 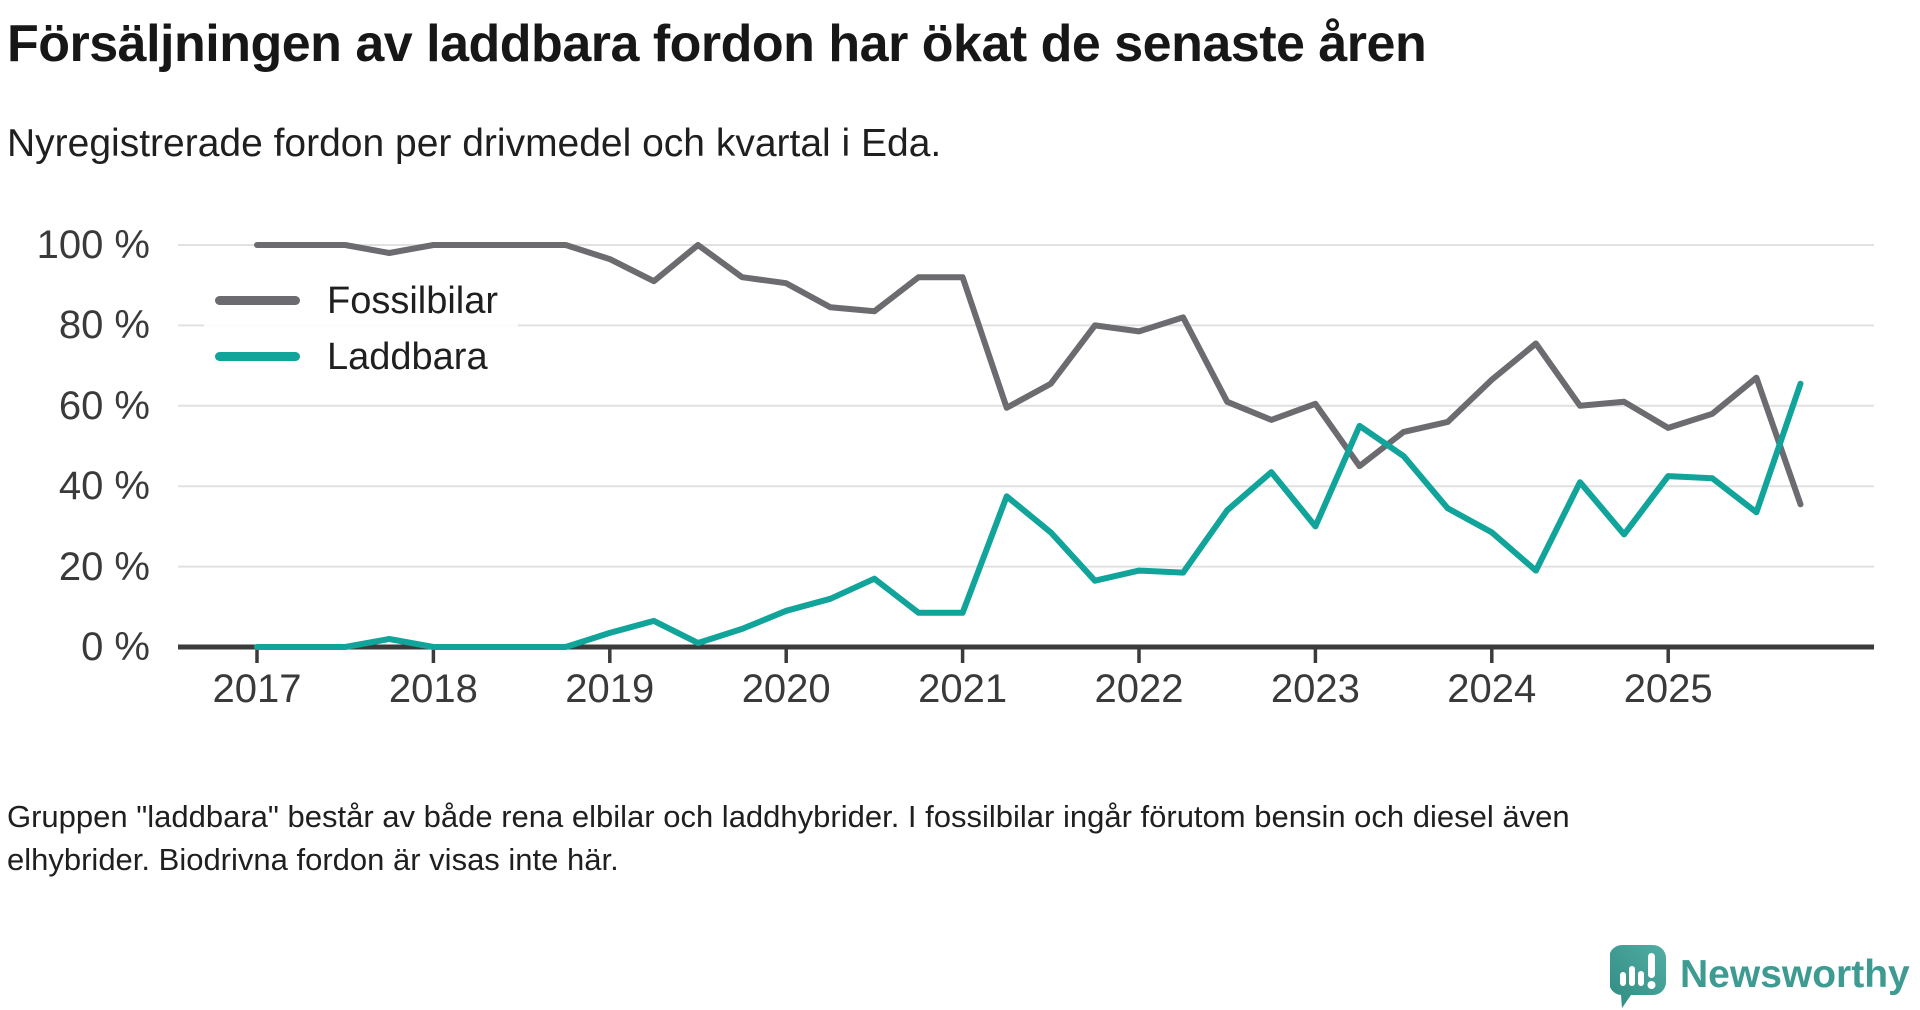 I want to click on laddbara-swatch-icon, so click(x=257, y=356).